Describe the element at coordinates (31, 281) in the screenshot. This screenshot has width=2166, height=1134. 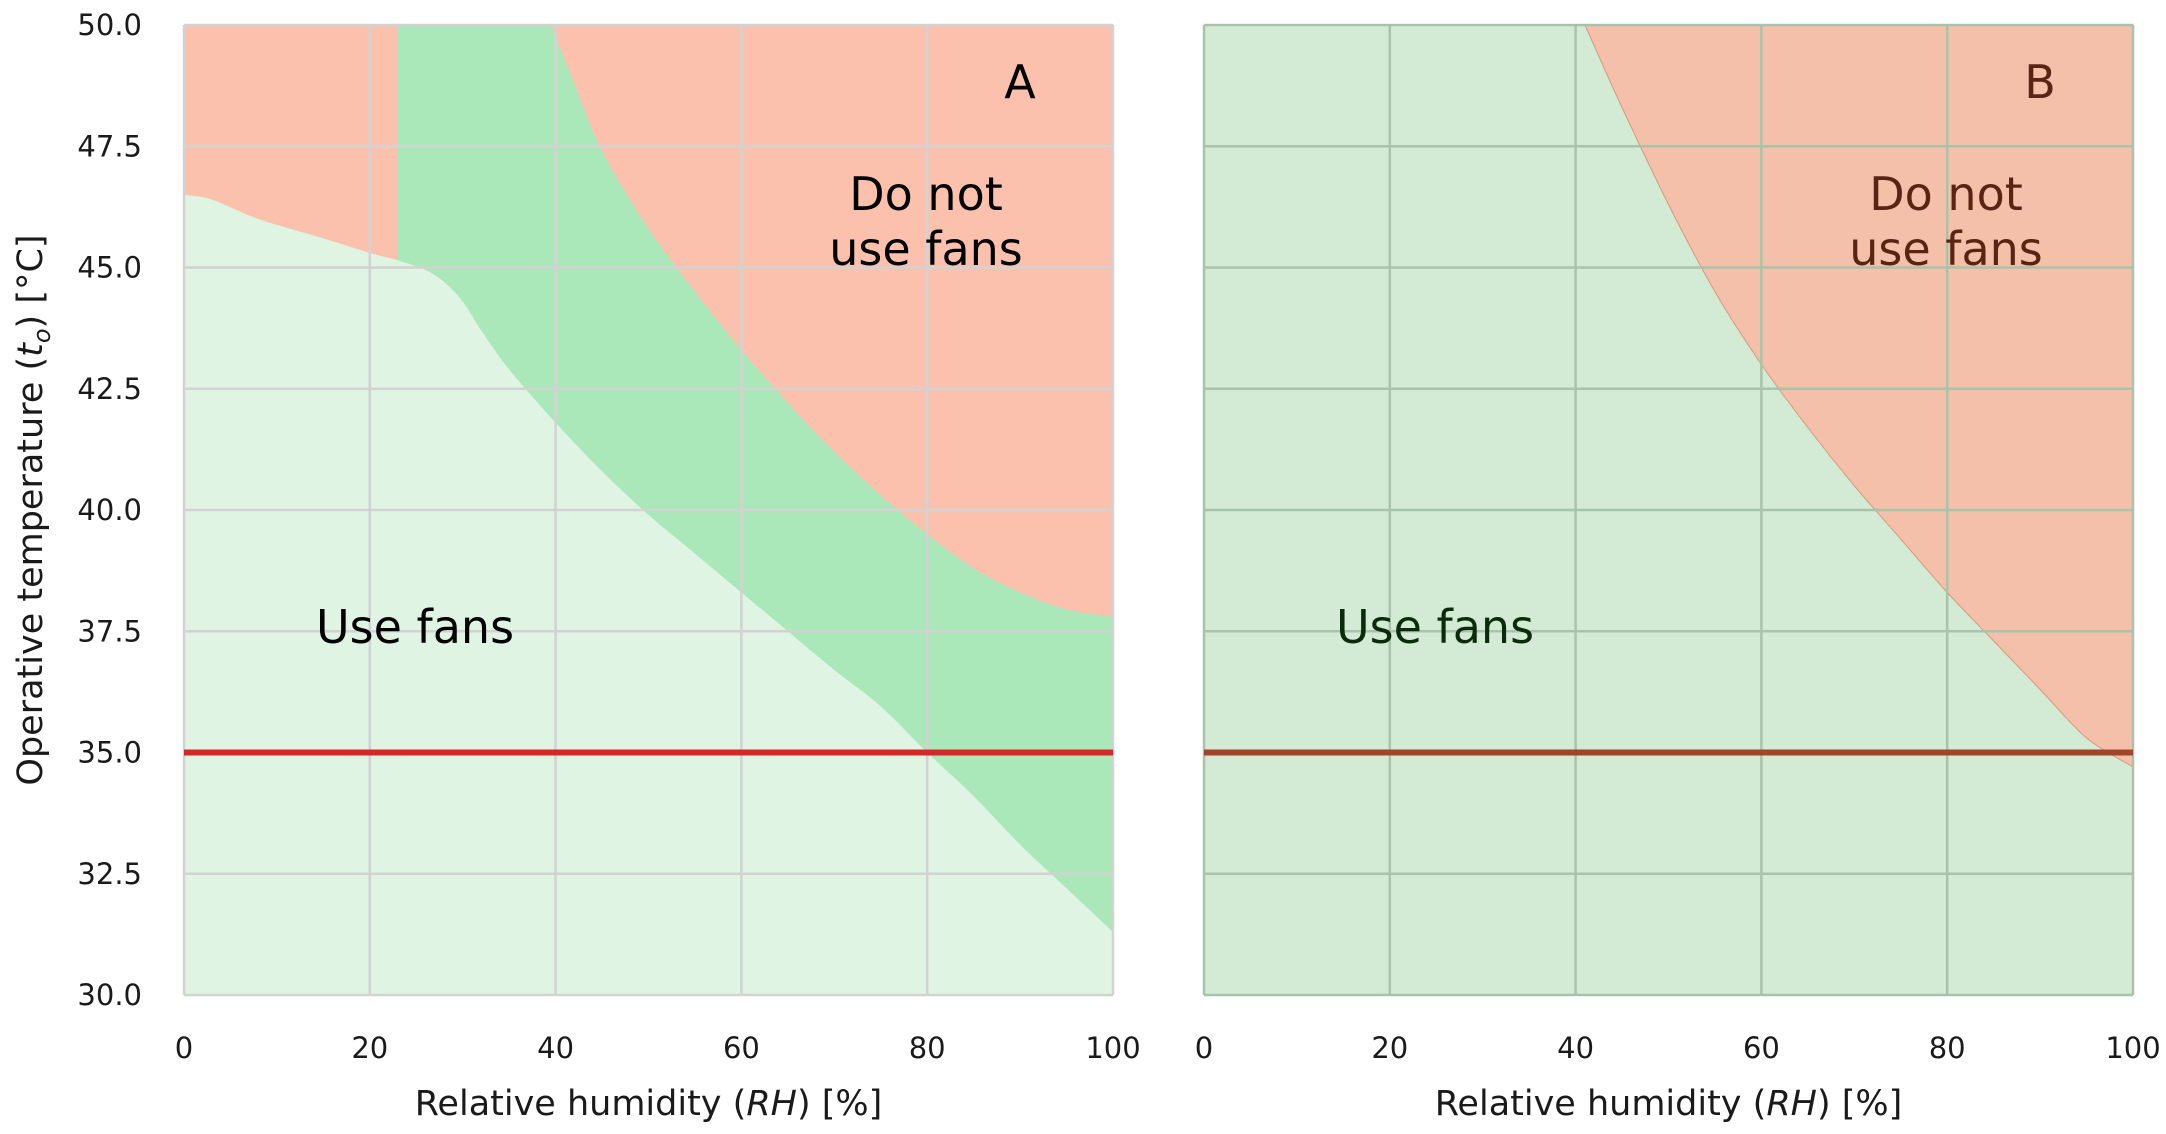
I see `y-axis-label-suffix: ) [°C]` at that location.